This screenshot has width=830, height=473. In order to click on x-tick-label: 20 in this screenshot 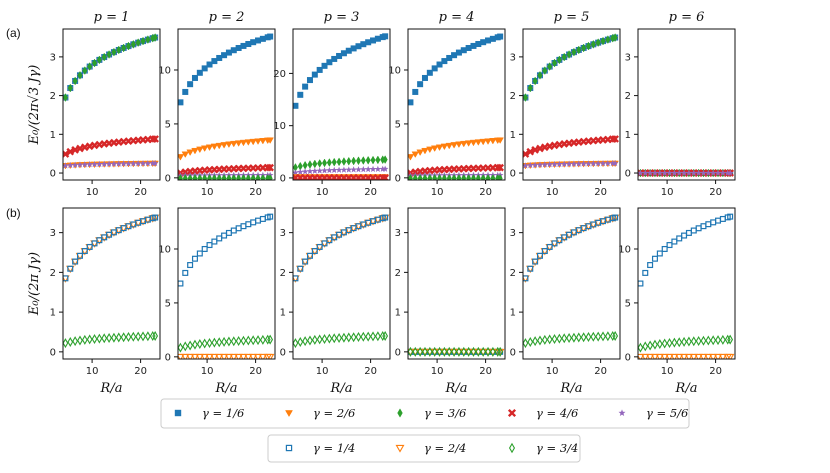, I will do `click(715, 371)`.